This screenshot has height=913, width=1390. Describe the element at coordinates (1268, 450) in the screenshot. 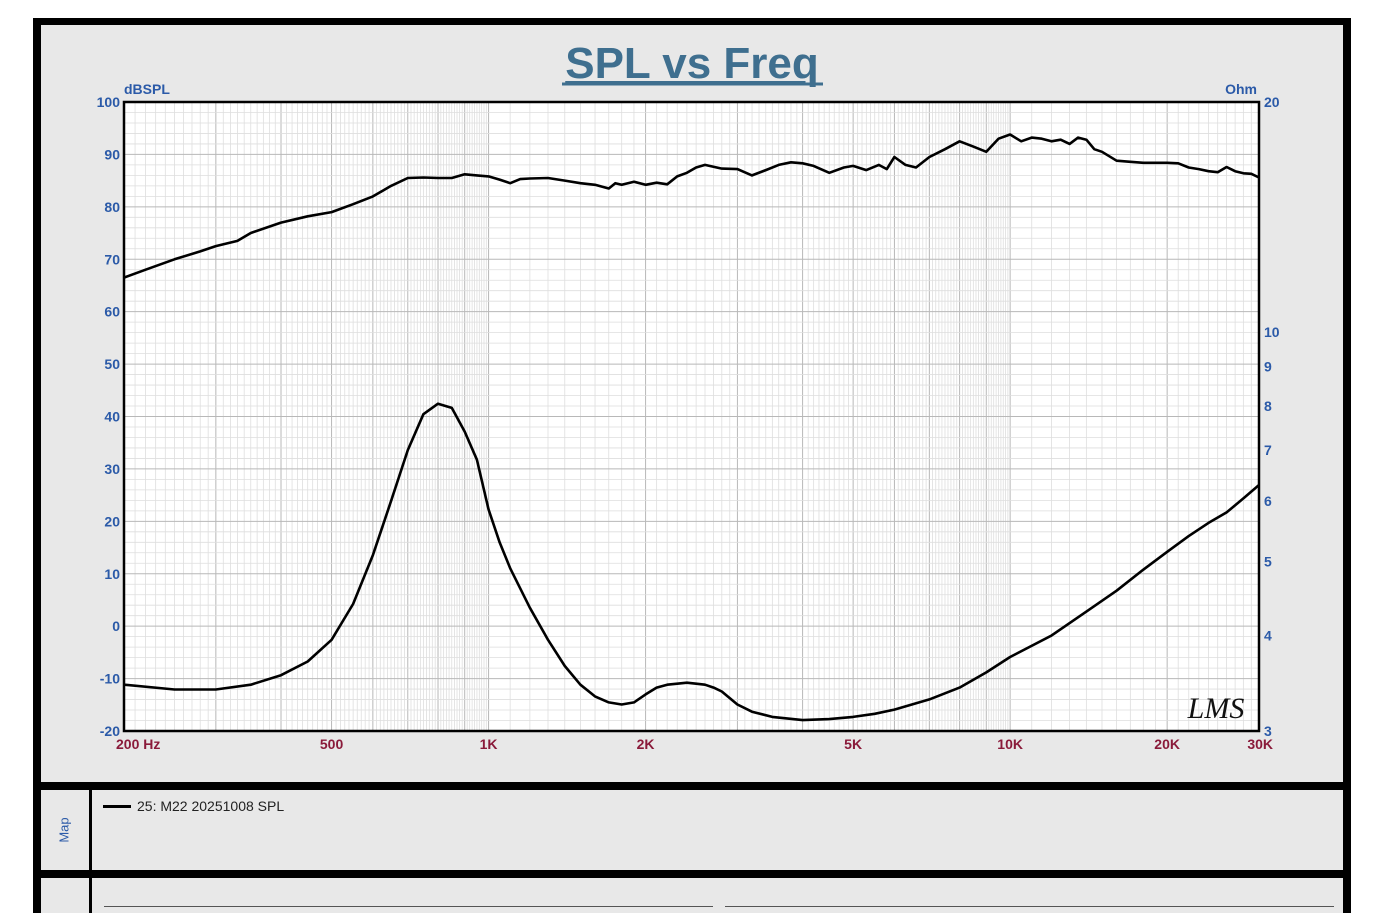

I see `y-right-tick-label: 7` at that location.